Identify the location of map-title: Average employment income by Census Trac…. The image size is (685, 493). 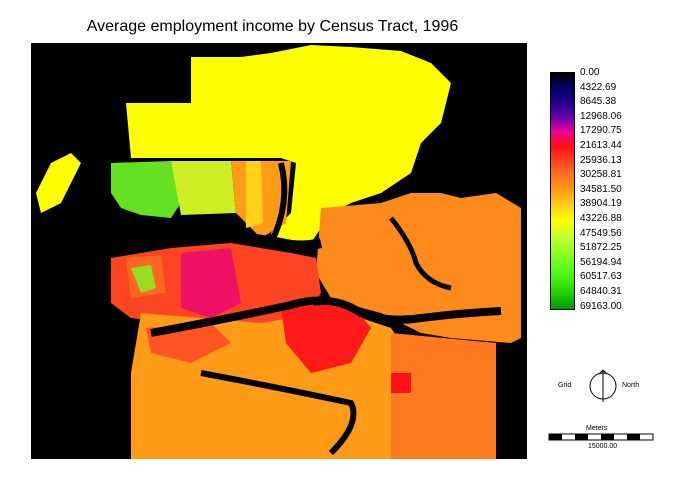
(272, 26).